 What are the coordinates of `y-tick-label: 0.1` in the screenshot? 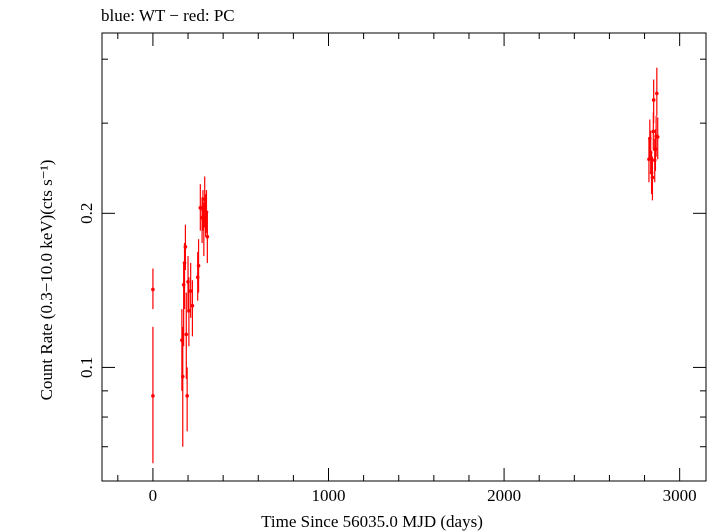 It's located at (86, 367).